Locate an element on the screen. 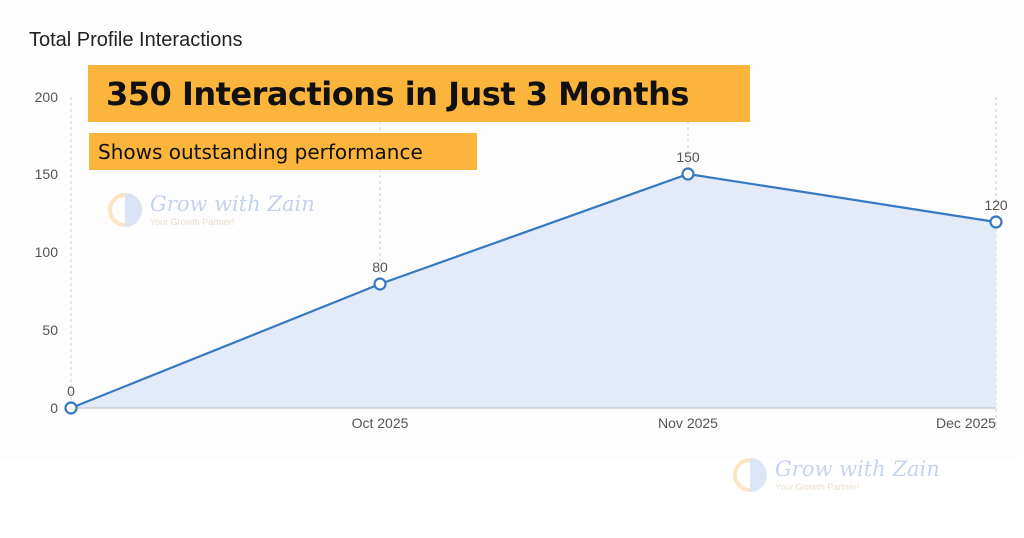  chart-title: Total Profile Interactions is located at coordinates (136, 40).